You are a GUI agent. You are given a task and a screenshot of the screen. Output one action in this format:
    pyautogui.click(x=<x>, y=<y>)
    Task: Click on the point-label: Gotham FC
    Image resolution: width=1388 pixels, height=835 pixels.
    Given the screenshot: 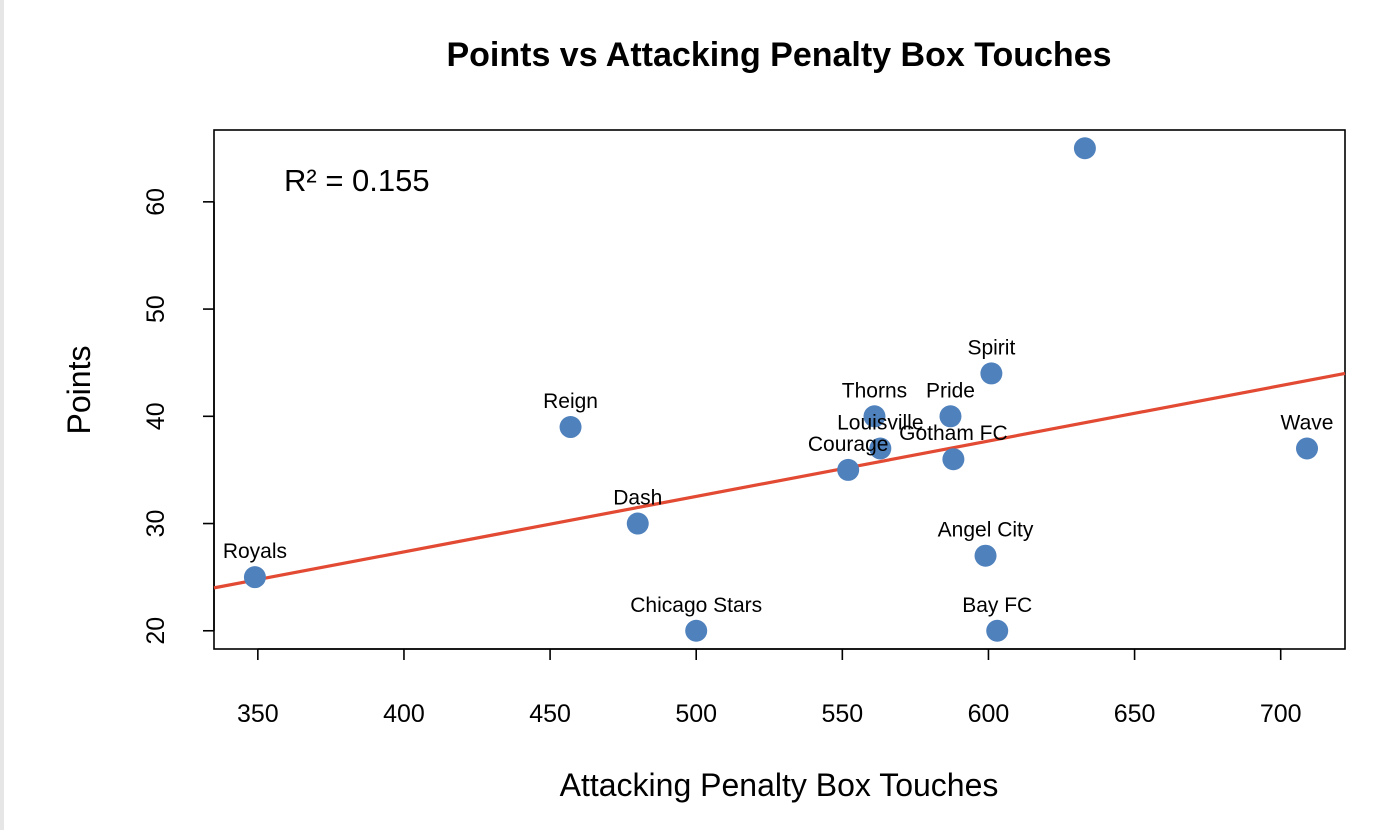 What is the action you would take?
    pyautogui.click(x=953, y=433)
    